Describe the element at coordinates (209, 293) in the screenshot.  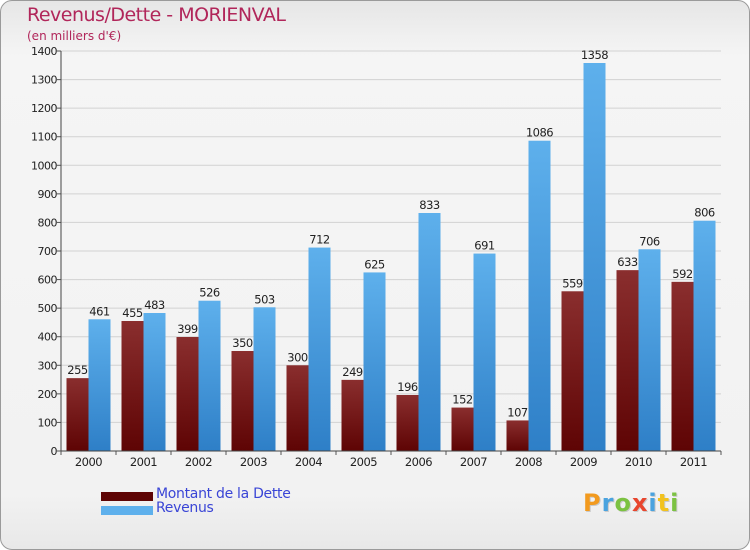
I see `data-label-revenue: 526` at that location.